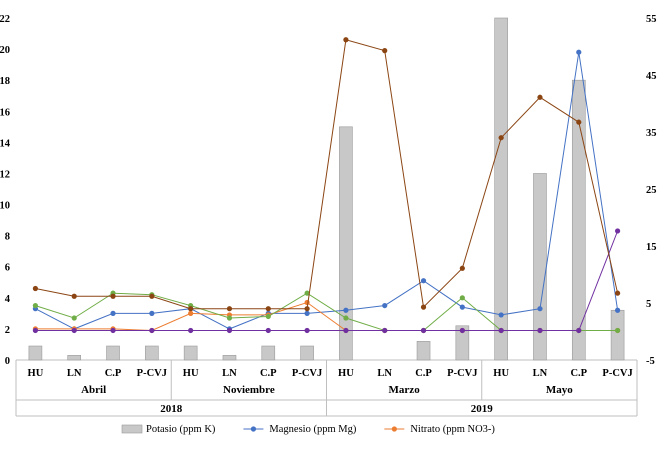 The height and width of the screenshot is (449, 660). What do you see at coordinates (181, 429) in the screenshot?
I see `legend-label: Potasio (ppm K)` at bounding box center [181, 429].